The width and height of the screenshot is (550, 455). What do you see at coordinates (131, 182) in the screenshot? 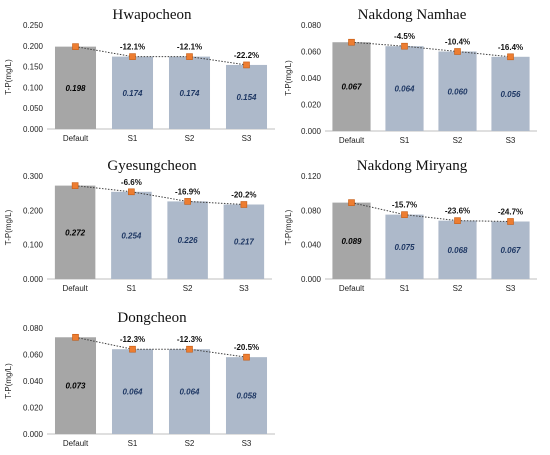
I see `percent-change-label: -6.6%` at bounding box center [131, 182].